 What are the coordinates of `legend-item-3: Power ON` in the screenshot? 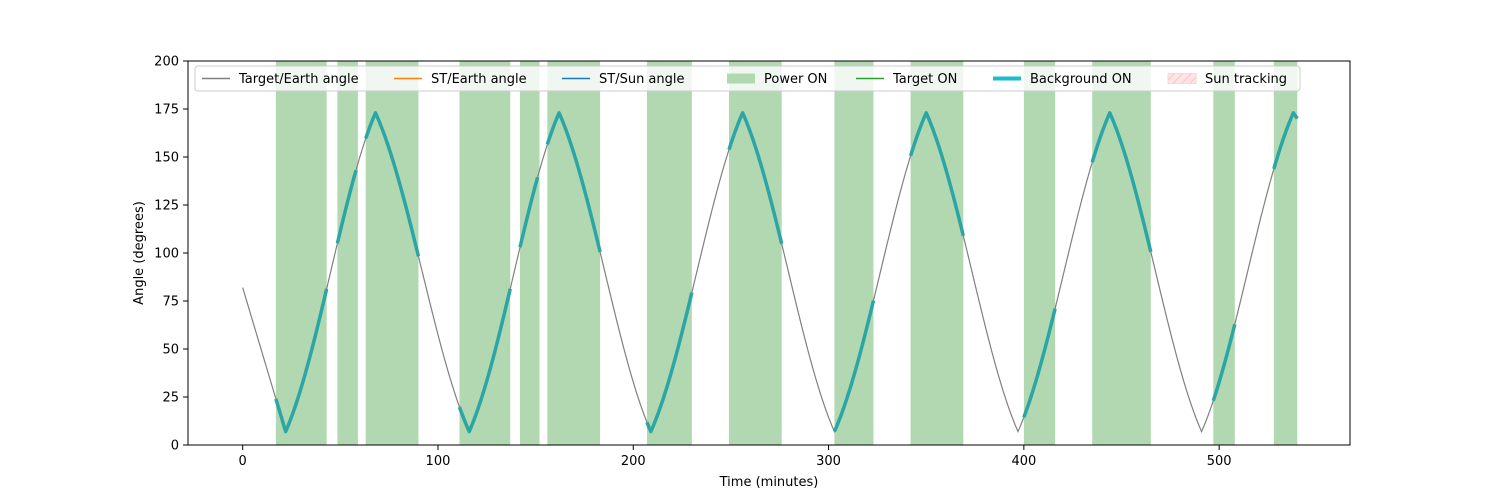 It's located at (777, 79).